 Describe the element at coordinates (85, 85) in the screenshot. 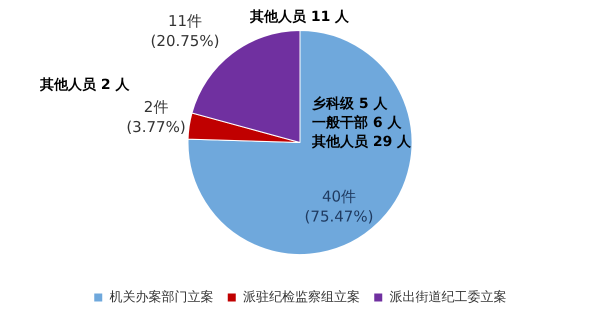

I see `text: 其他人员 2 人` at that location.